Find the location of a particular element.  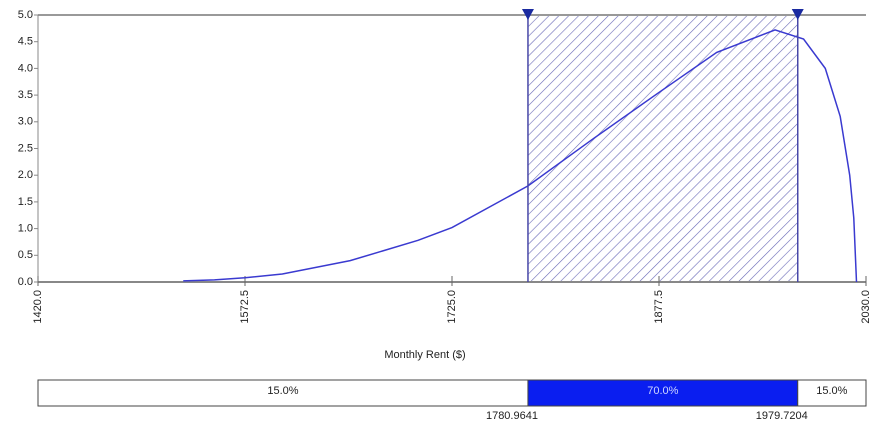

band-label: 70.0% is located at coordinates (662, 391).